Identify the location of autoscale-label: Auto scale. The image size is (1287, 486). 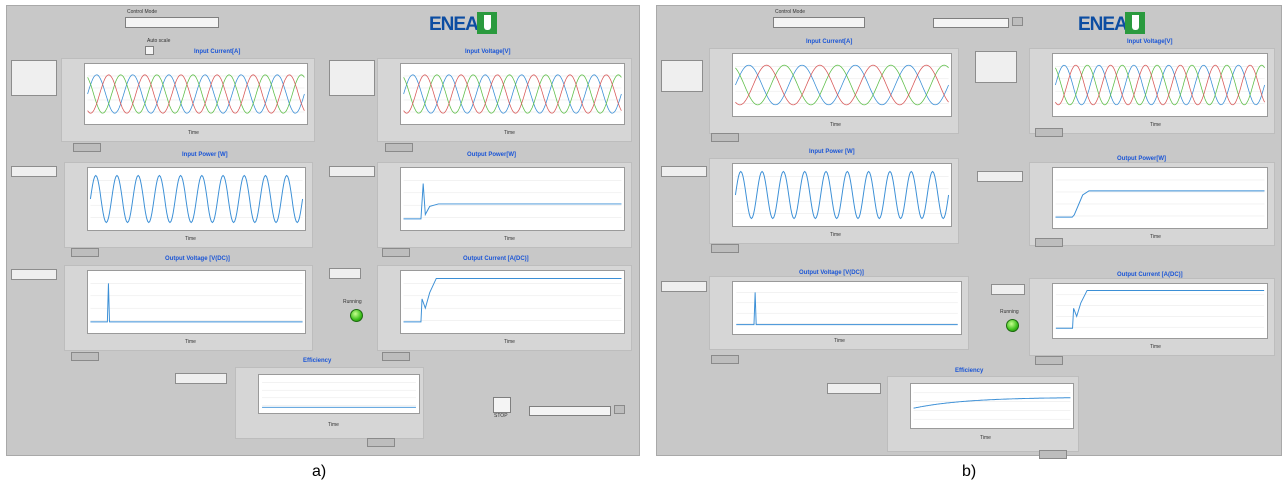
(159, 41).